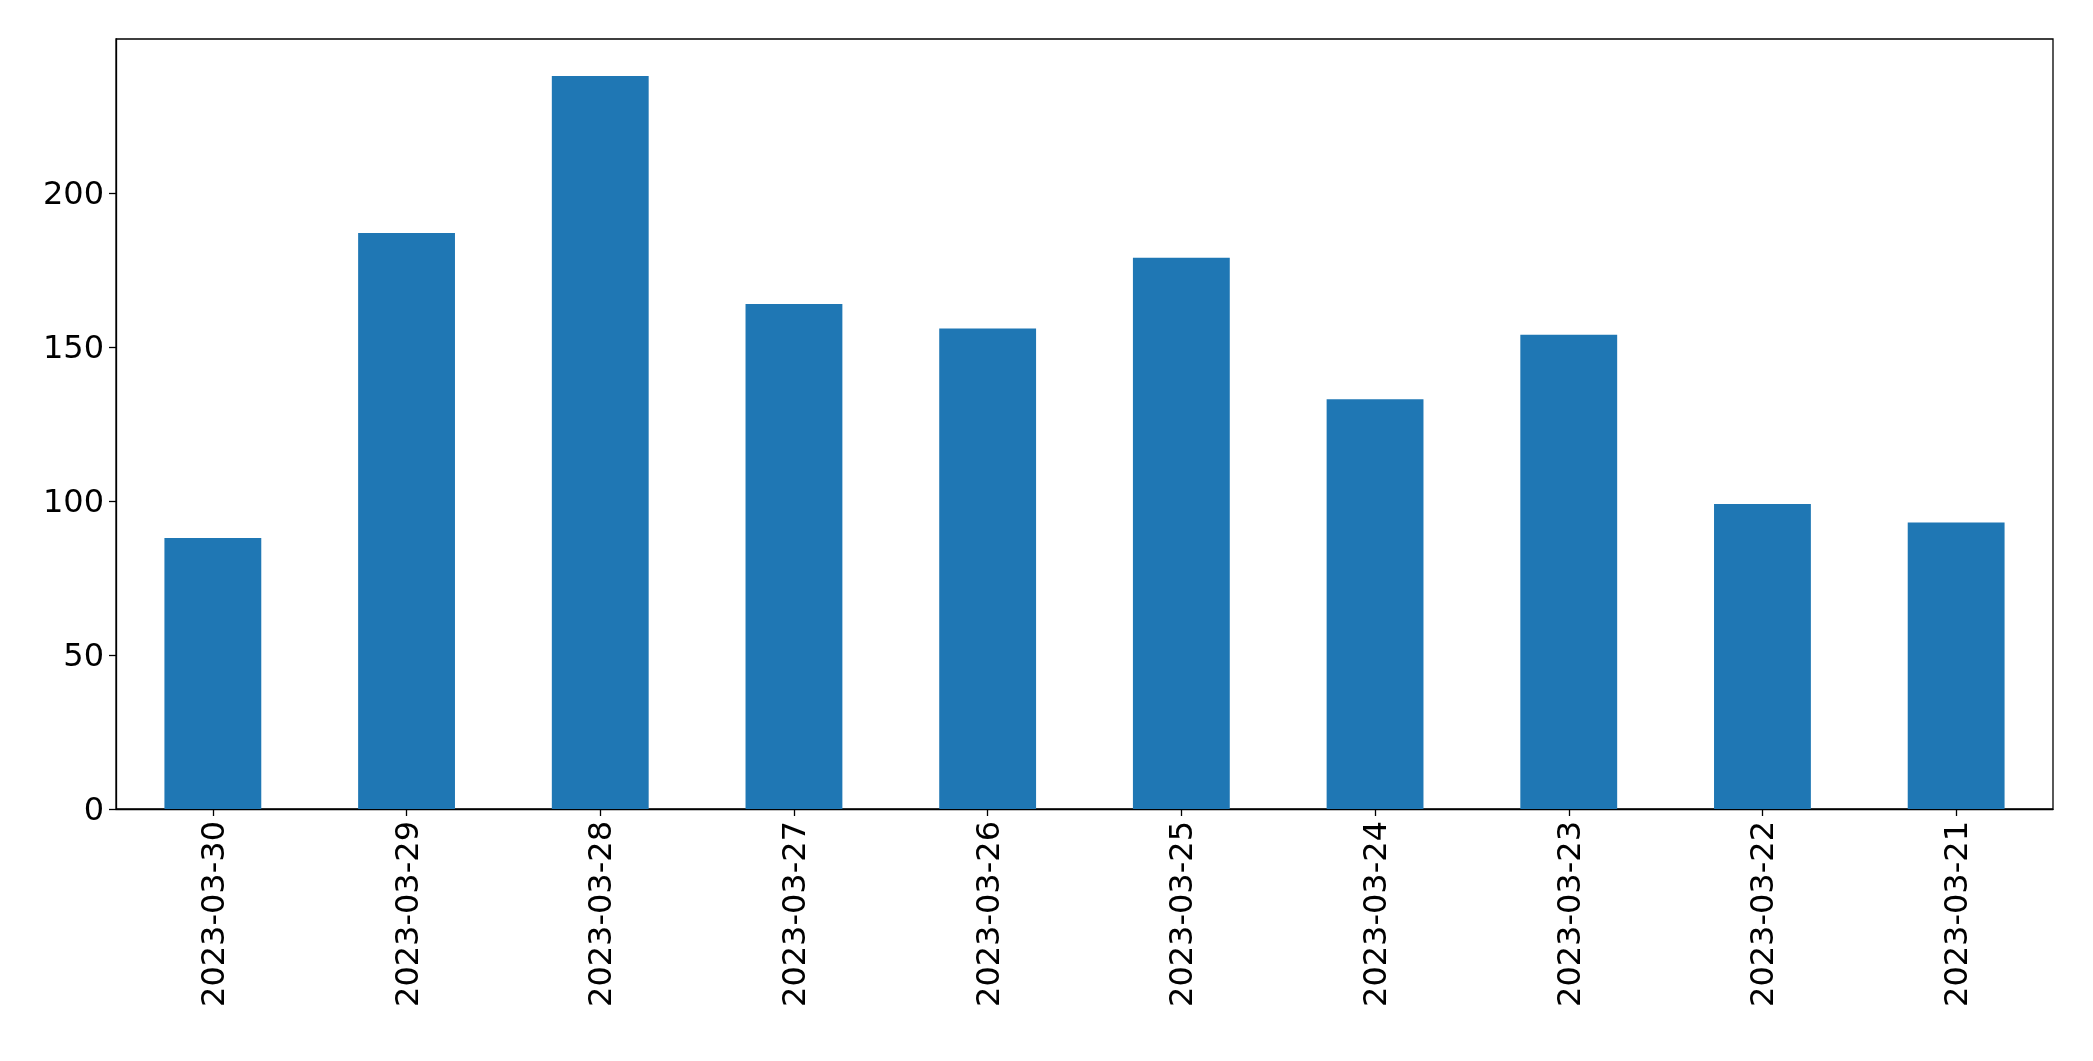 This screenshot has width=2093, height=1061. Describe the element at coordinates (600, 914) in the screenshot. I see `x-tick-label: 2023-03-28` at that location.